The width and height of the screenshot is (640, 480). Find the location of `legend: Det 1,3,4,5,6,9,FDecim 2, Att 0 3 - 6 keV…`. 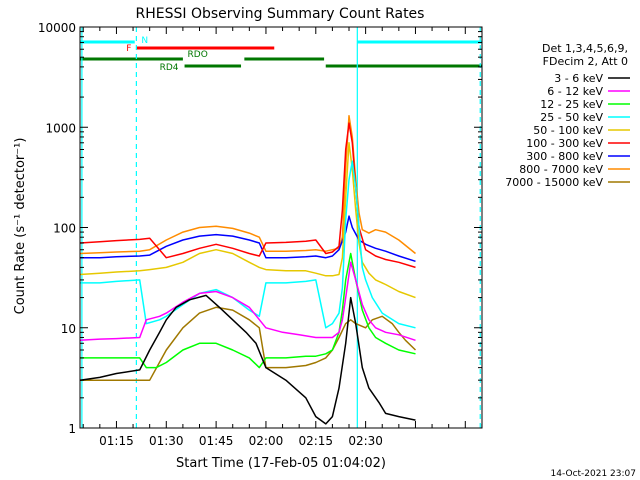

legend: Det 1,3,4,5,6,9,FDecim 2, Att 0 3 - 6 keV… is located at coordinates (567, 115).